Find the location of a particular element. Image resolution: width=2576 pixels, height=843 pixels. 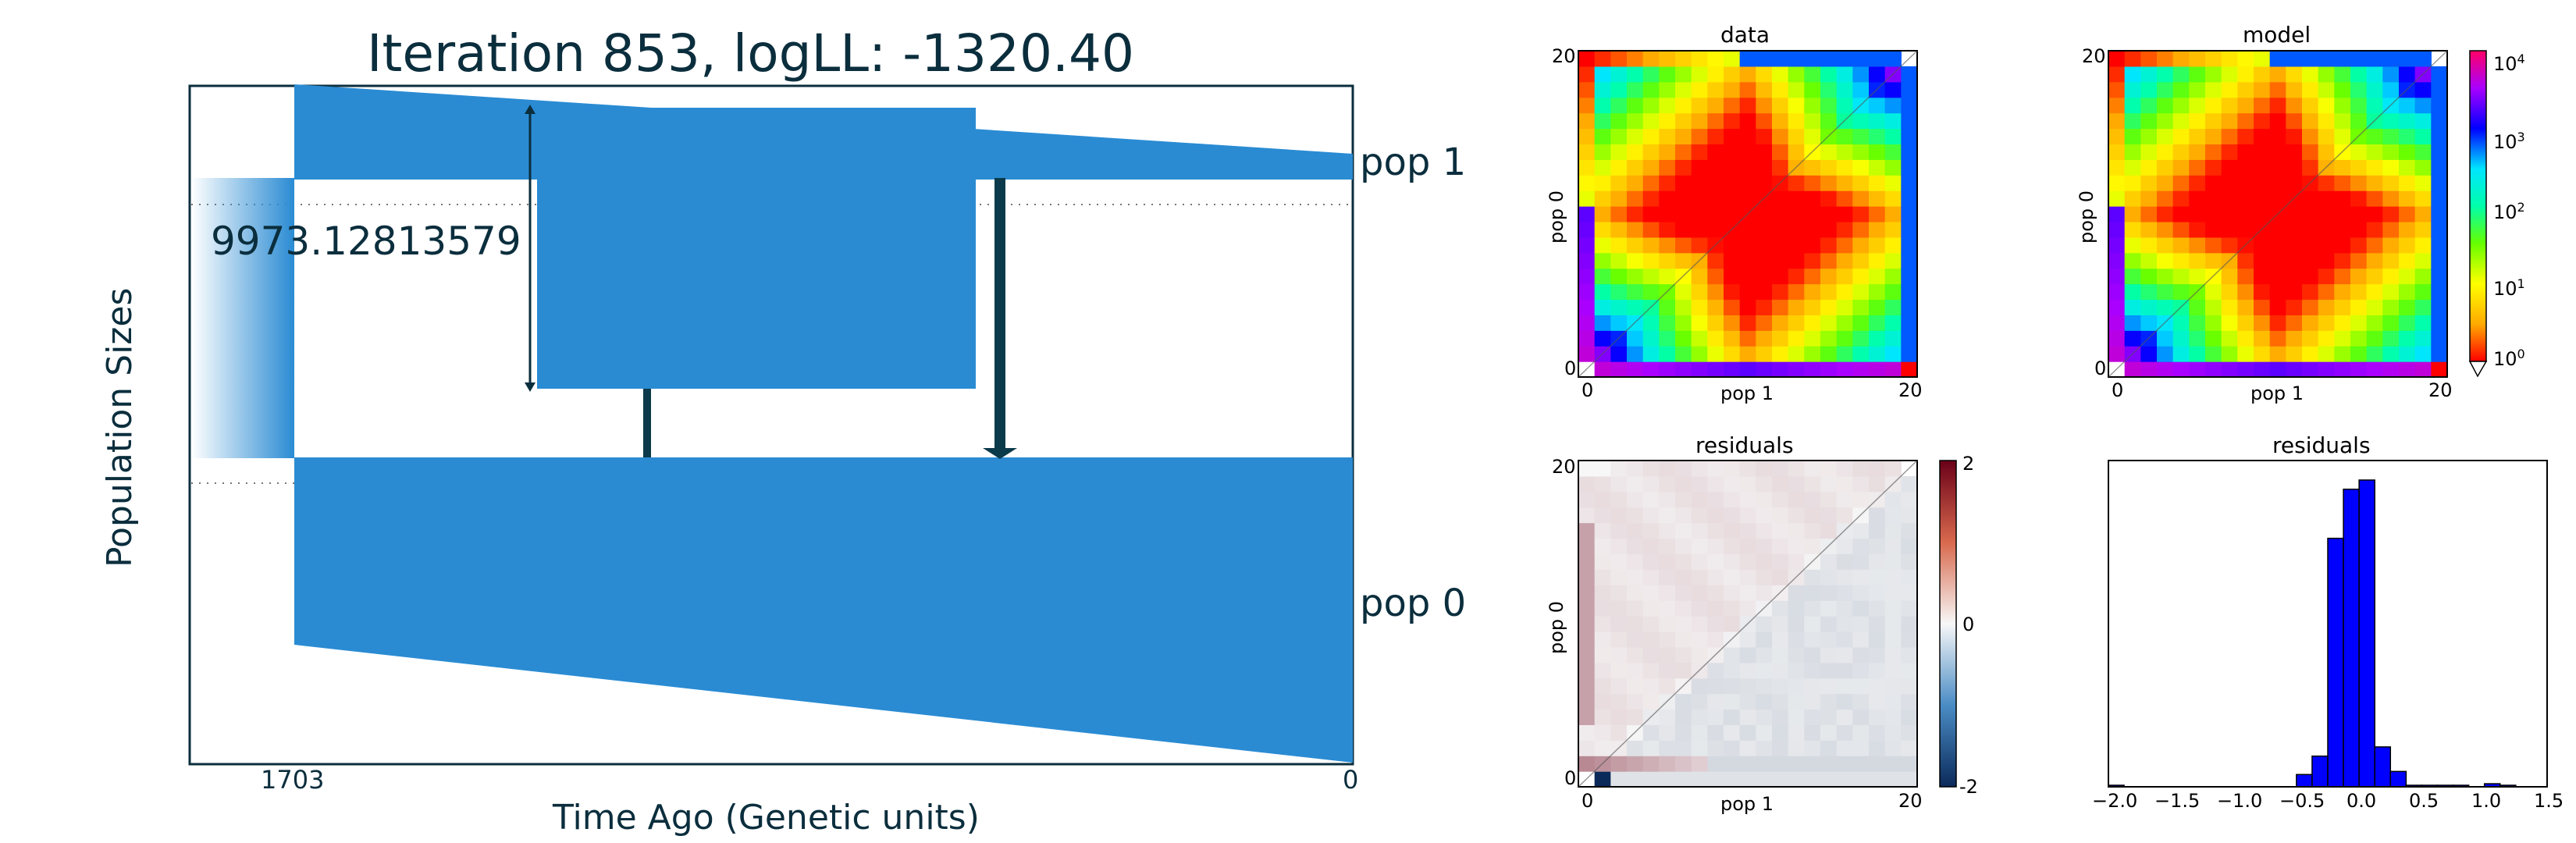

x-tick-label: 20 is located at coordinates (1910, 801).